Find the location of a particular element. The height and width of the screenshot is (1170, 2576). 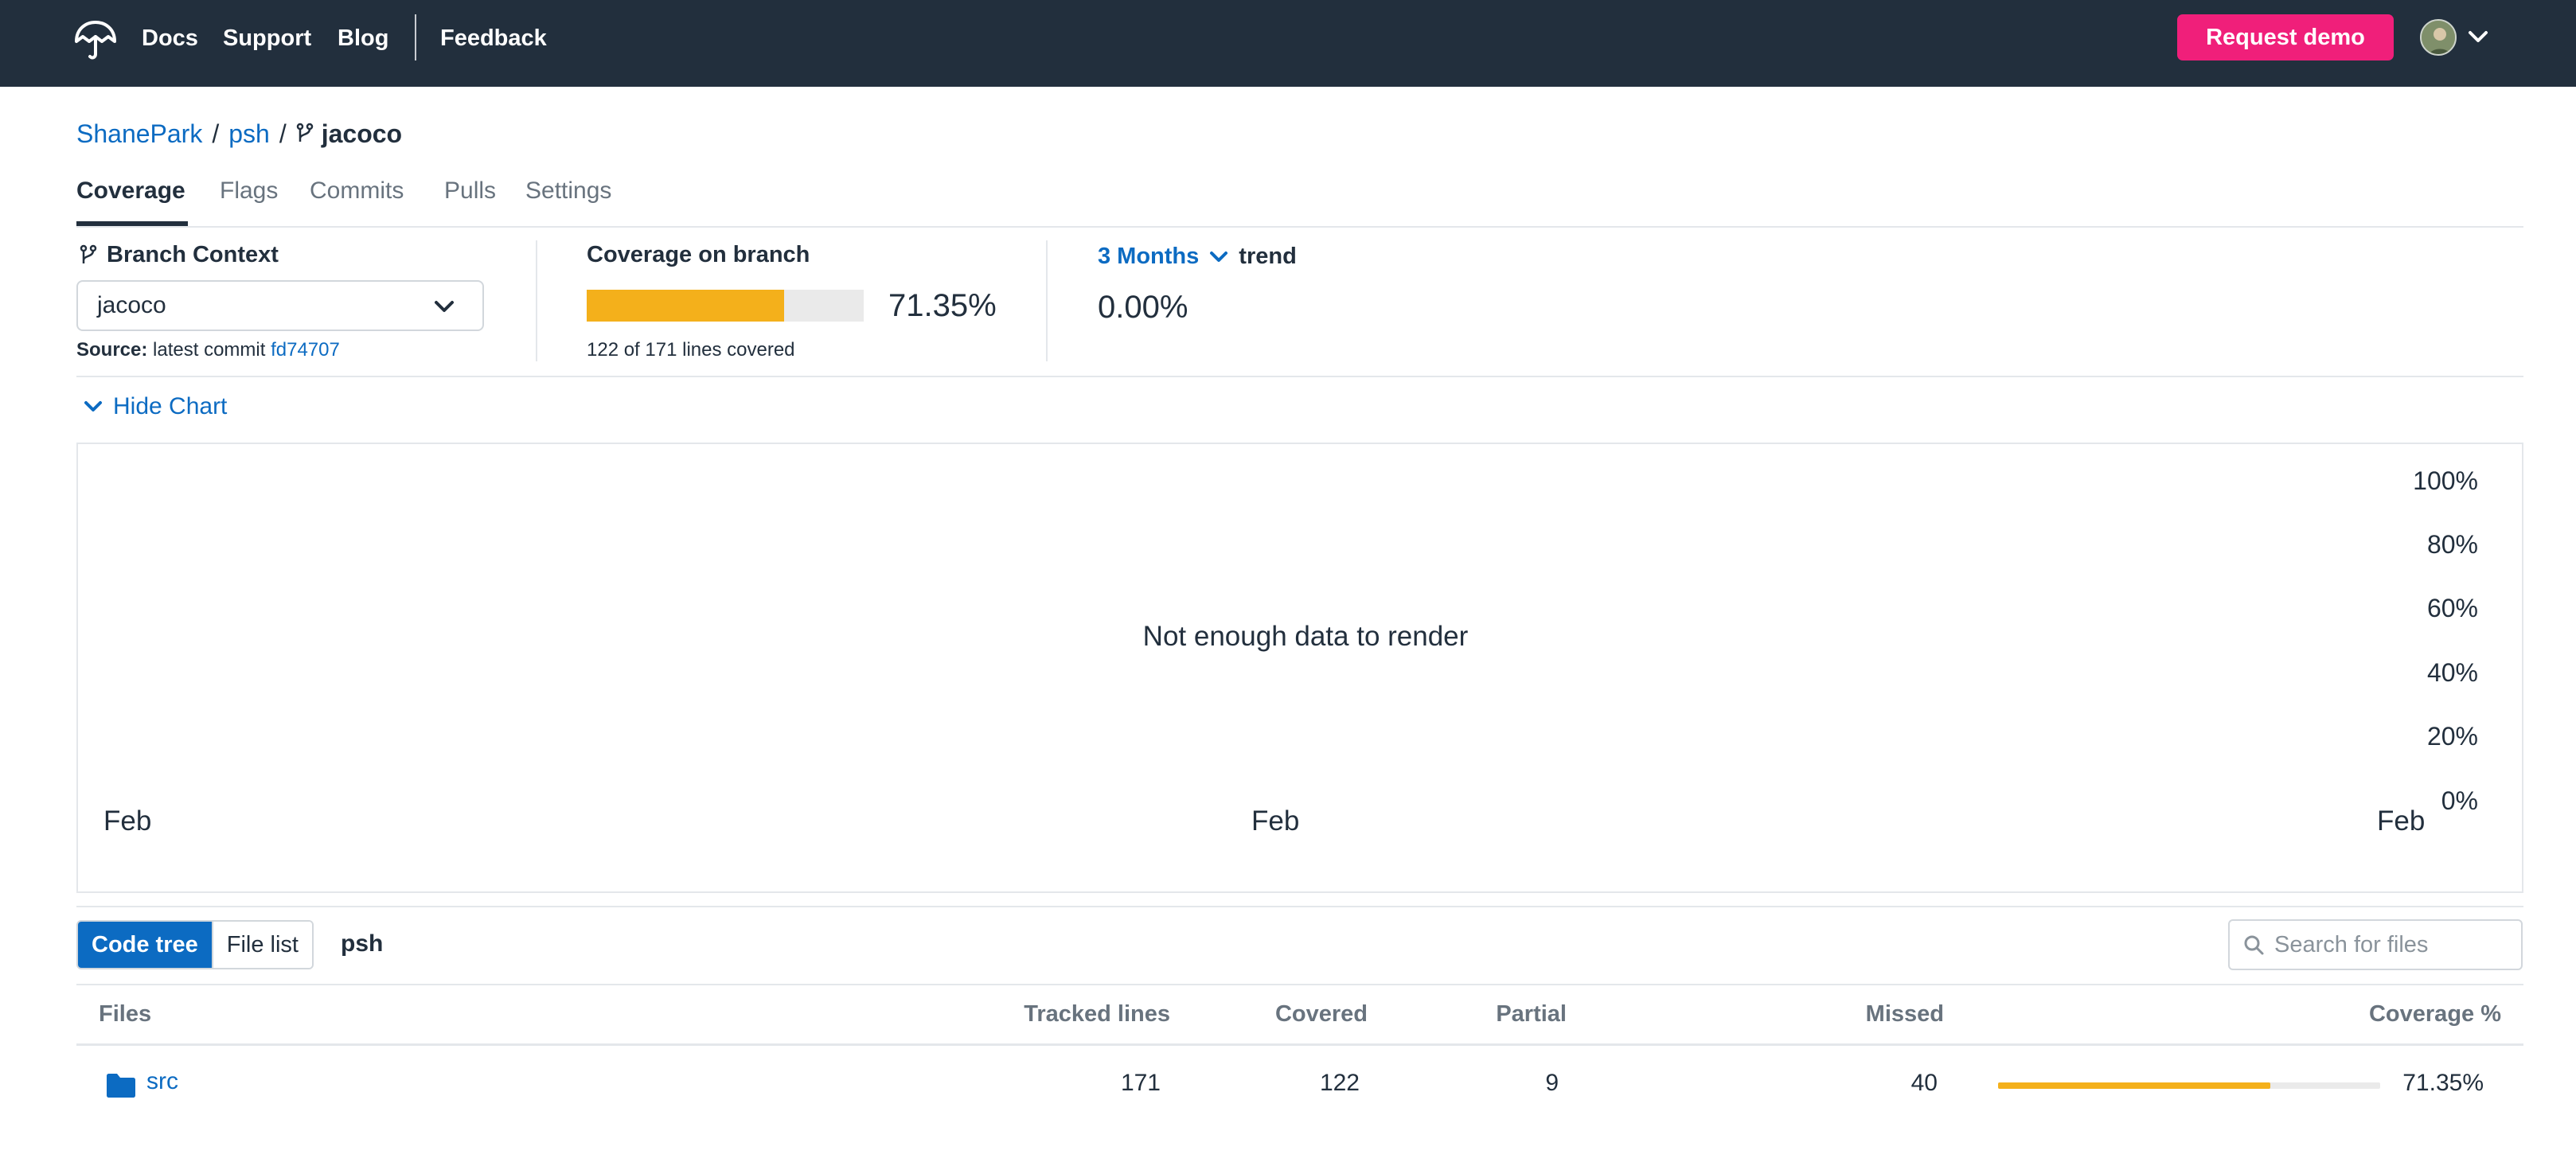

branch-context-label: Branch Context is located at coordinates (193, 255).